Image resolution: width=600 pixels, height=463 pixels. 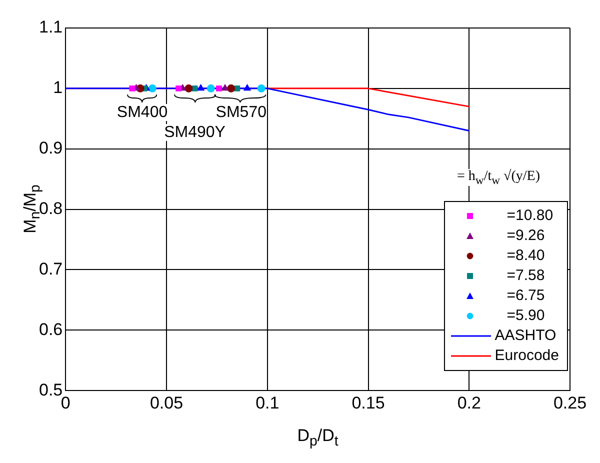 I want to click on y-tick-label: 0.9, so click(x=50, y=148).